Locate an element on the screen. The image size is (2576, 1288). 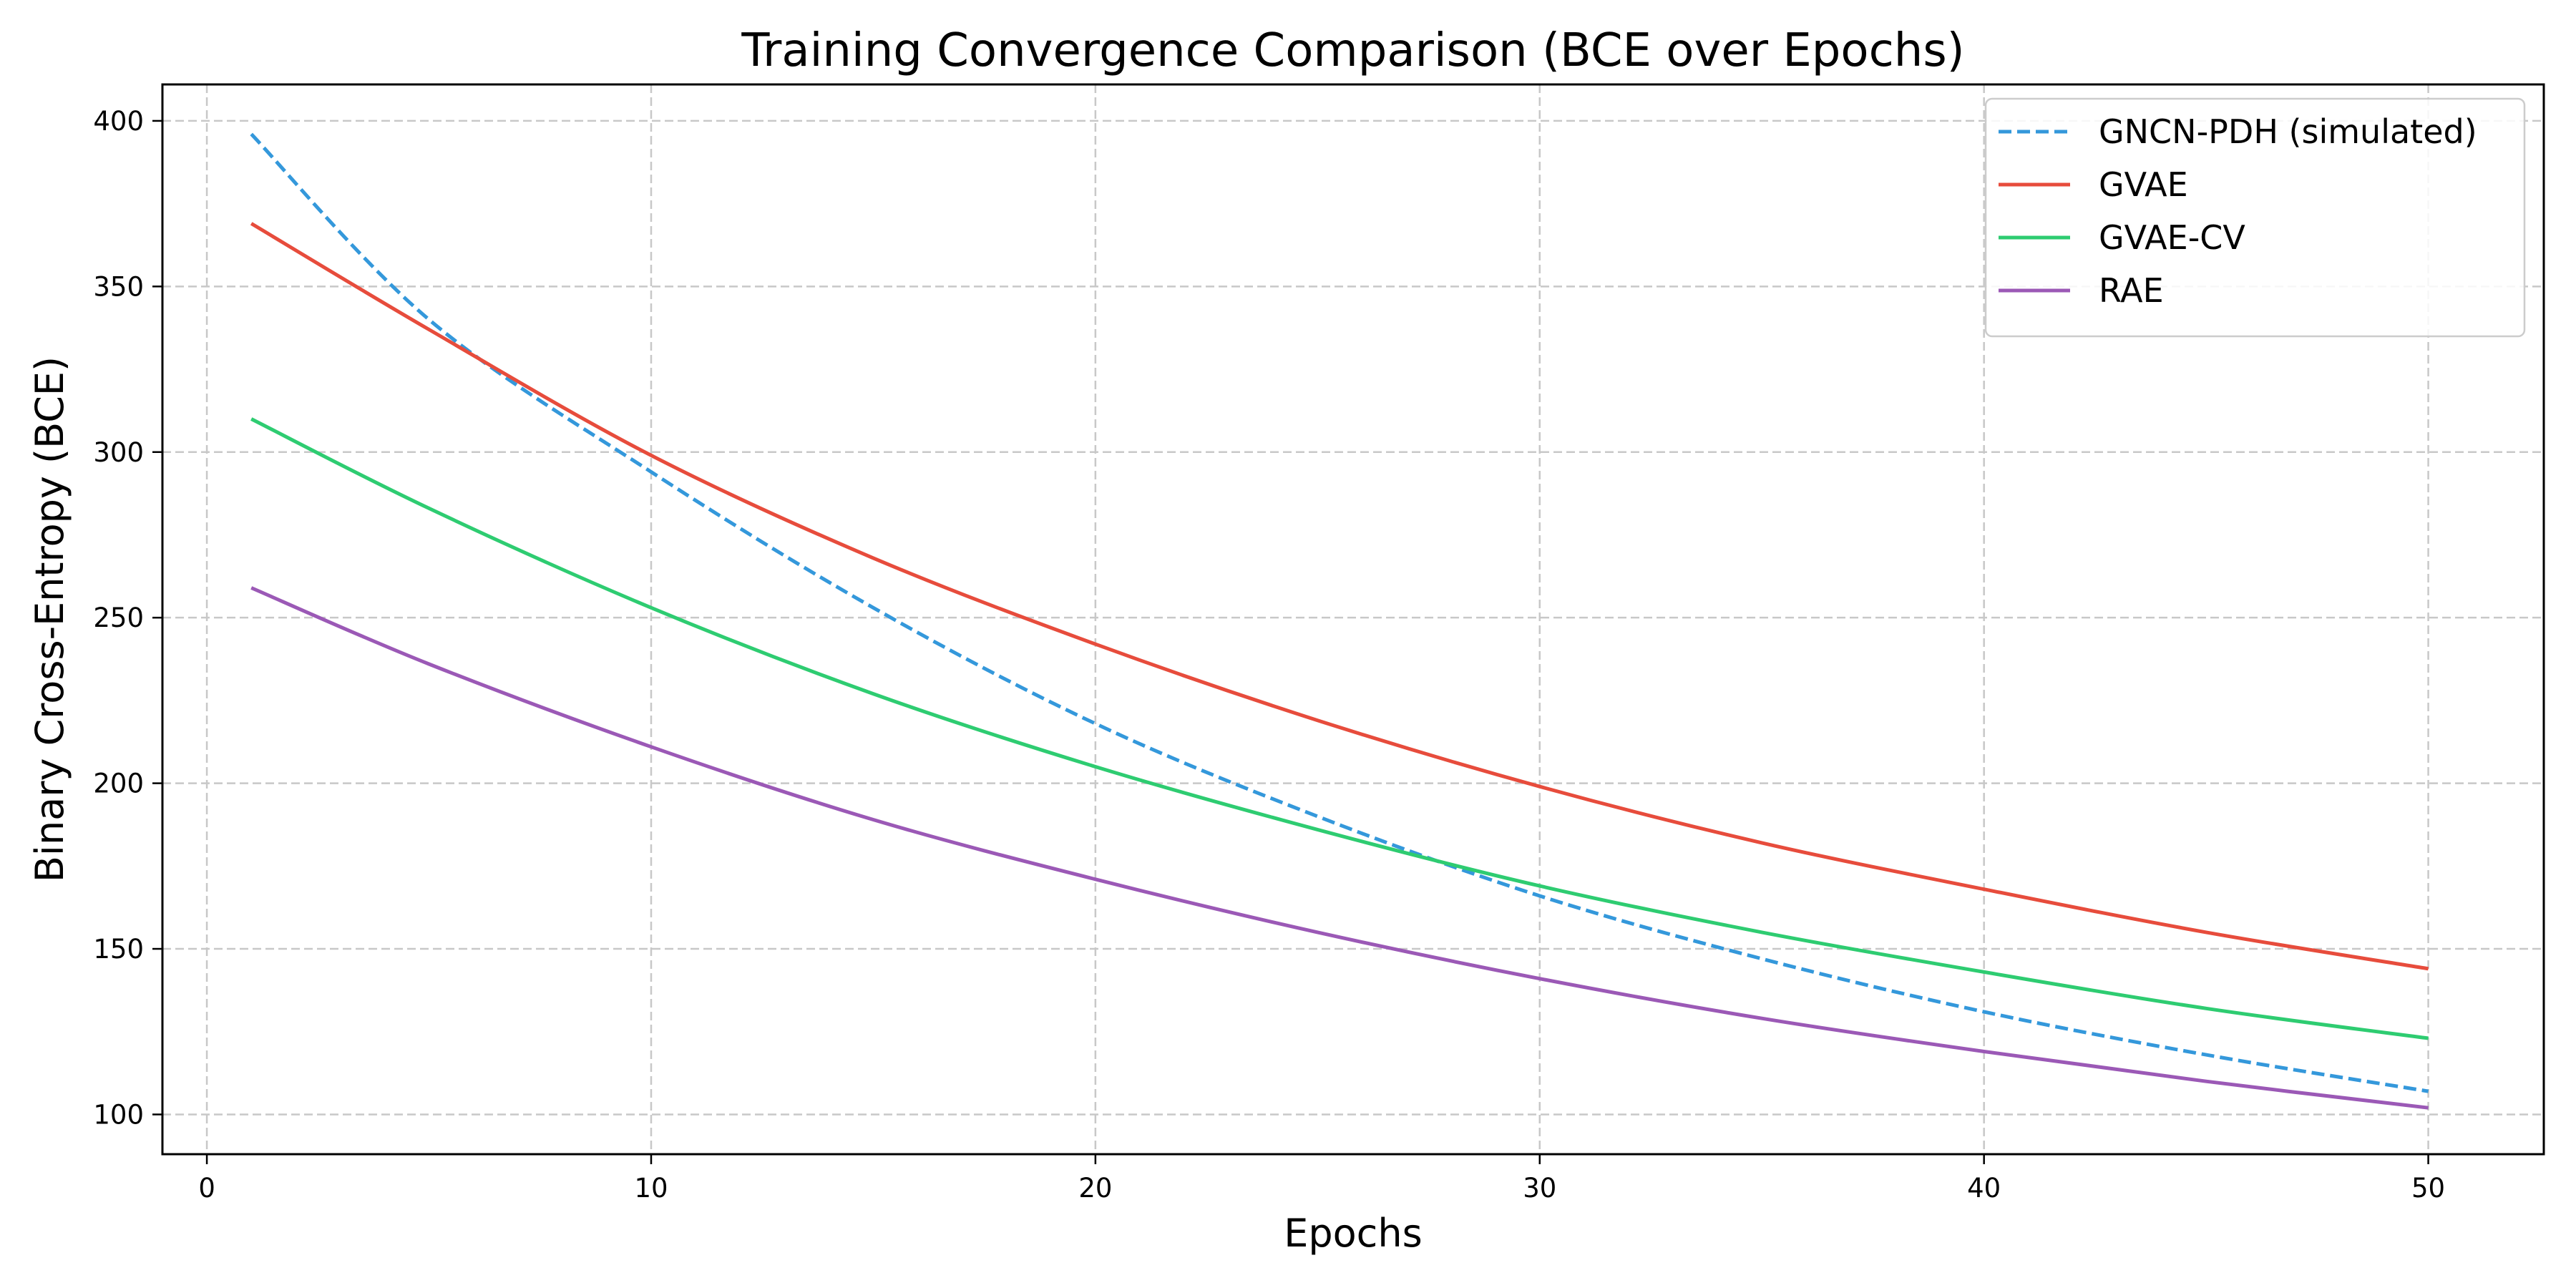
x-axis-label: Epochs is located at coordinates (1353, 1233).